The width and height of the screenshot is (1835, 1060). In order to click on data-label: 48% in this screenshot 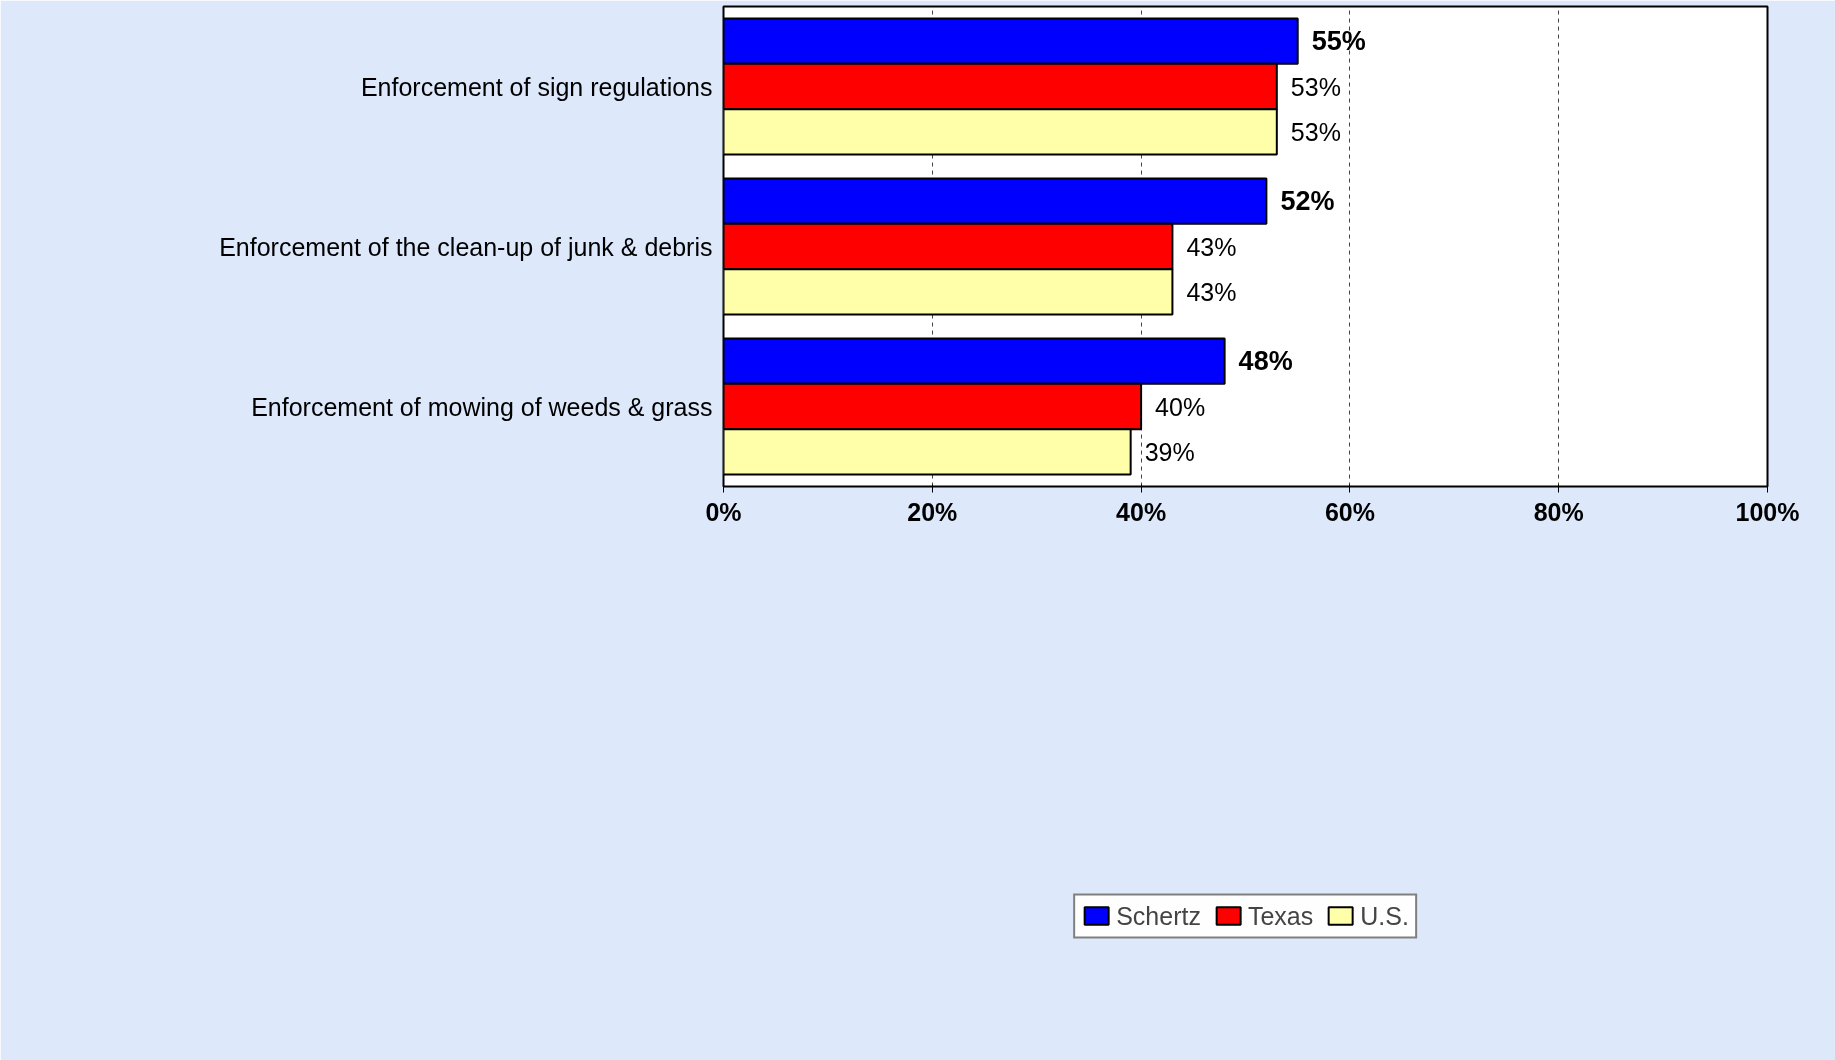, I will do `click(1265, 361)`.